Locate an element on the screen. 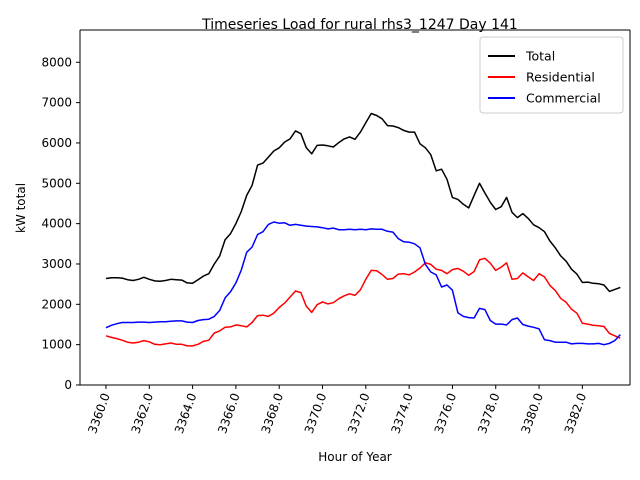 The height and width of the screenshot is (480, 640). y-axis-label: kW total is located at coordinates (21, 208).